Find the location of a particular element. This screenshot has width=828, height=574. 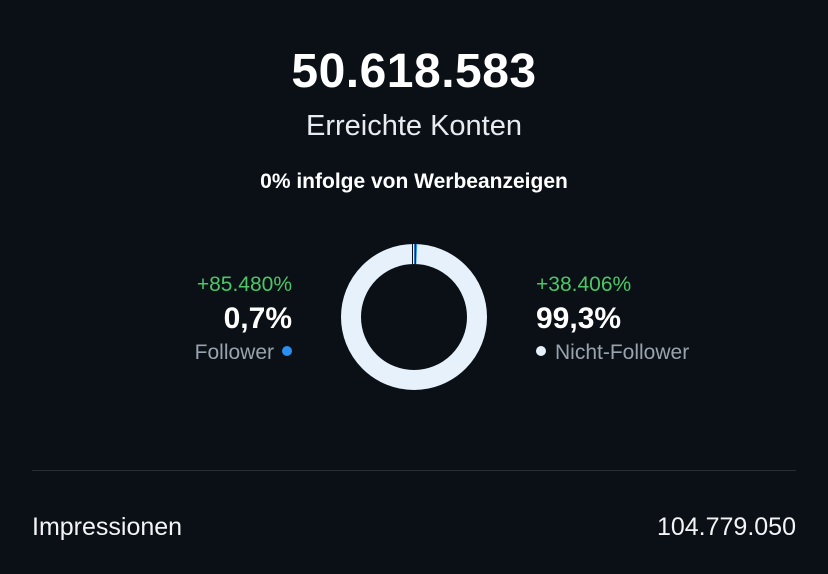

non-follower-legend-label: Nicht-Follower is located at coordinates (622, 352).